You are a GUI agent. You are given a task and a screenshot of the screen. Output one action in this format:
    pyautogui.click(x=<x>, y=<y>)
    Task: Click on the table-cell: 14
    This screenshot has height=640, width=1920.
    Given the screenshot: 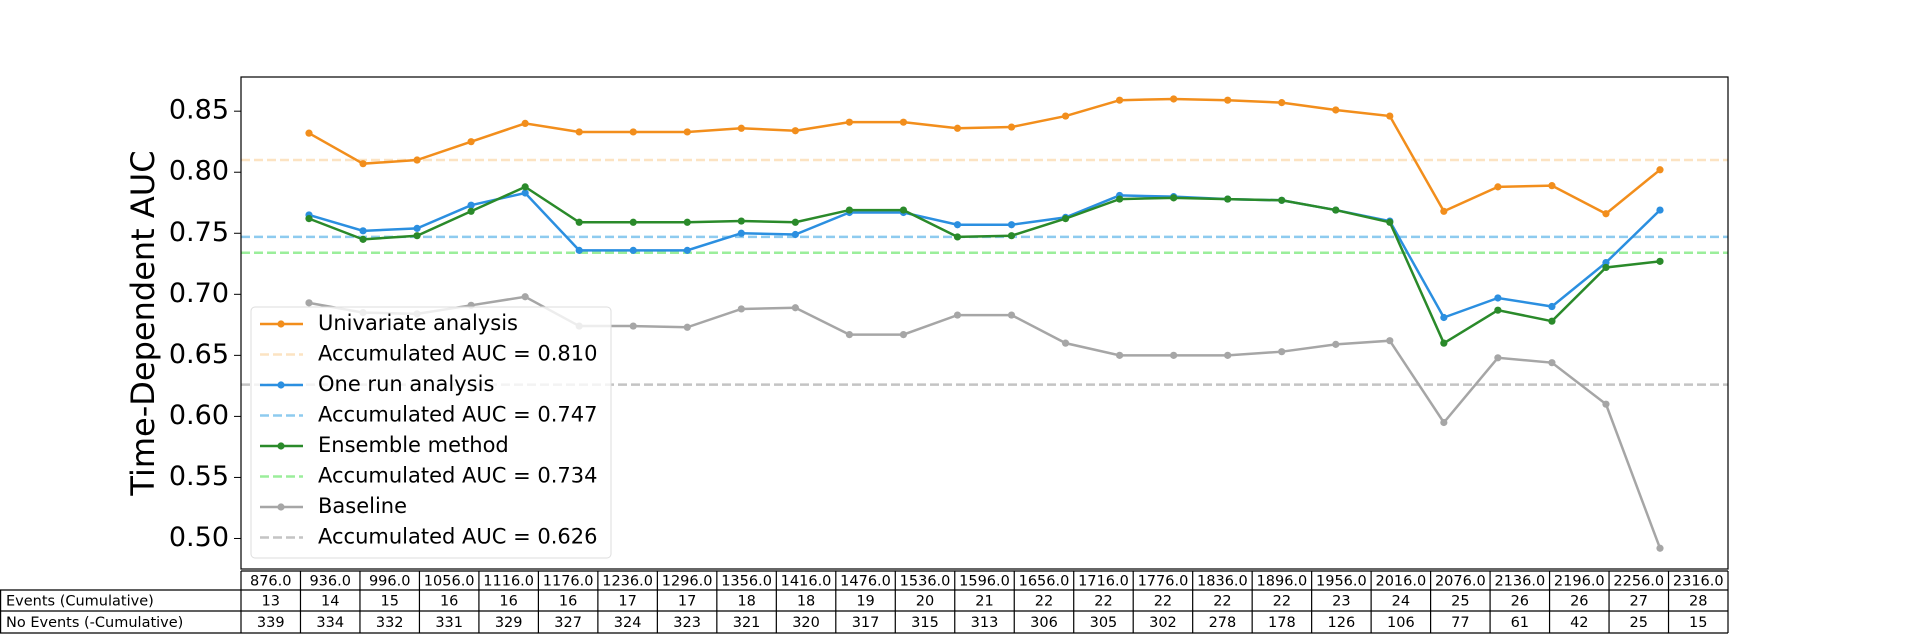 What is the action you would take?
    pyautogui.click(x=330, y=602)
    